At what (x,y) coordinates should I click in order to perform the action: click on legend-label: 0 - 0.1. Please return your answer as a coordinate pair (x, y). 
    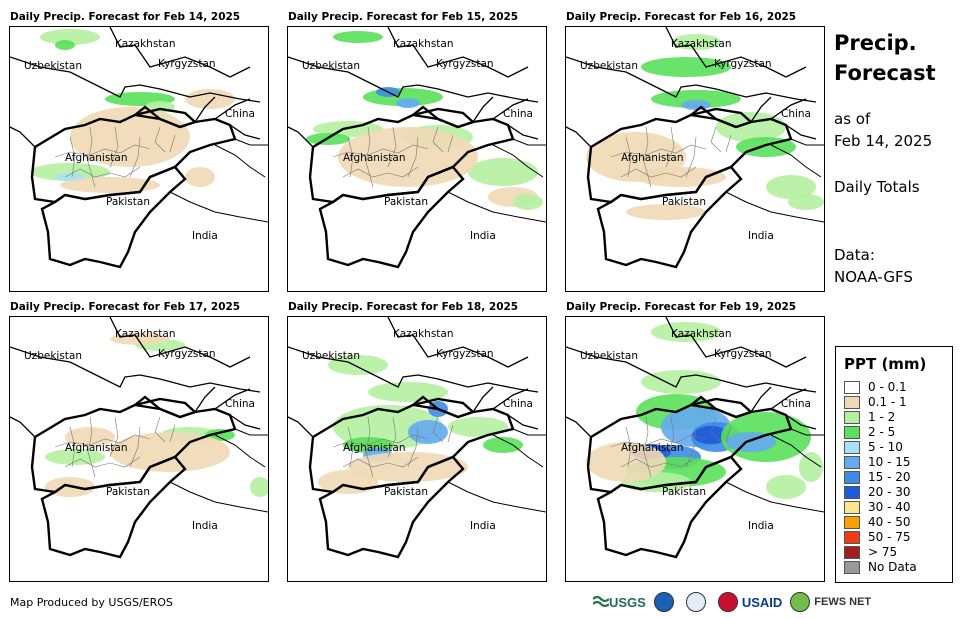
    Looking at the image, I should click on (887, 387).